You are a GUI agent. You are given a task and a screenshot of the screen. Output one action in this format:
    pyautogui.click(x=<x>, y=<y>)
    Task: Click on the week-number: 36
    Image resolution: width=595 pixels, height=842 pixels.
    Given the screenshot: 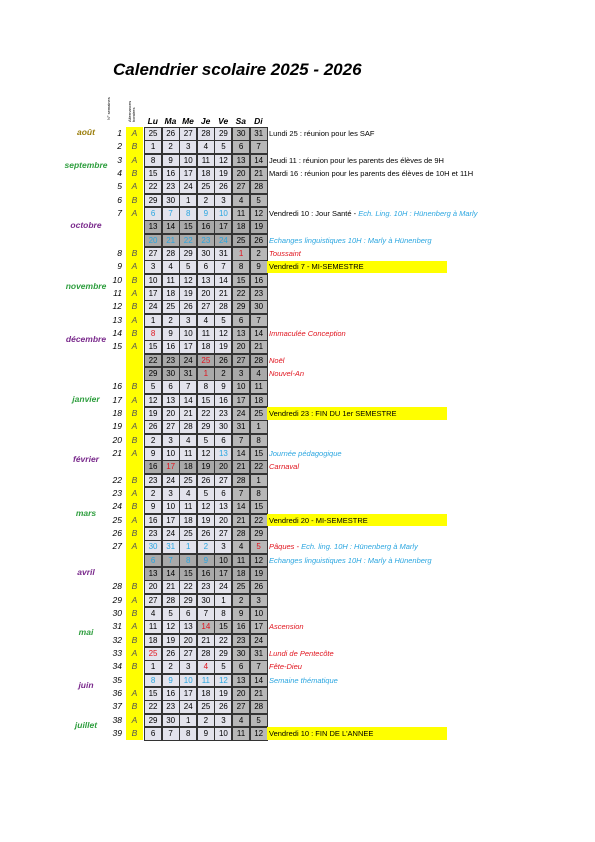 What is the action you would take?
    pyautogui.click(x=117, y=692)
    